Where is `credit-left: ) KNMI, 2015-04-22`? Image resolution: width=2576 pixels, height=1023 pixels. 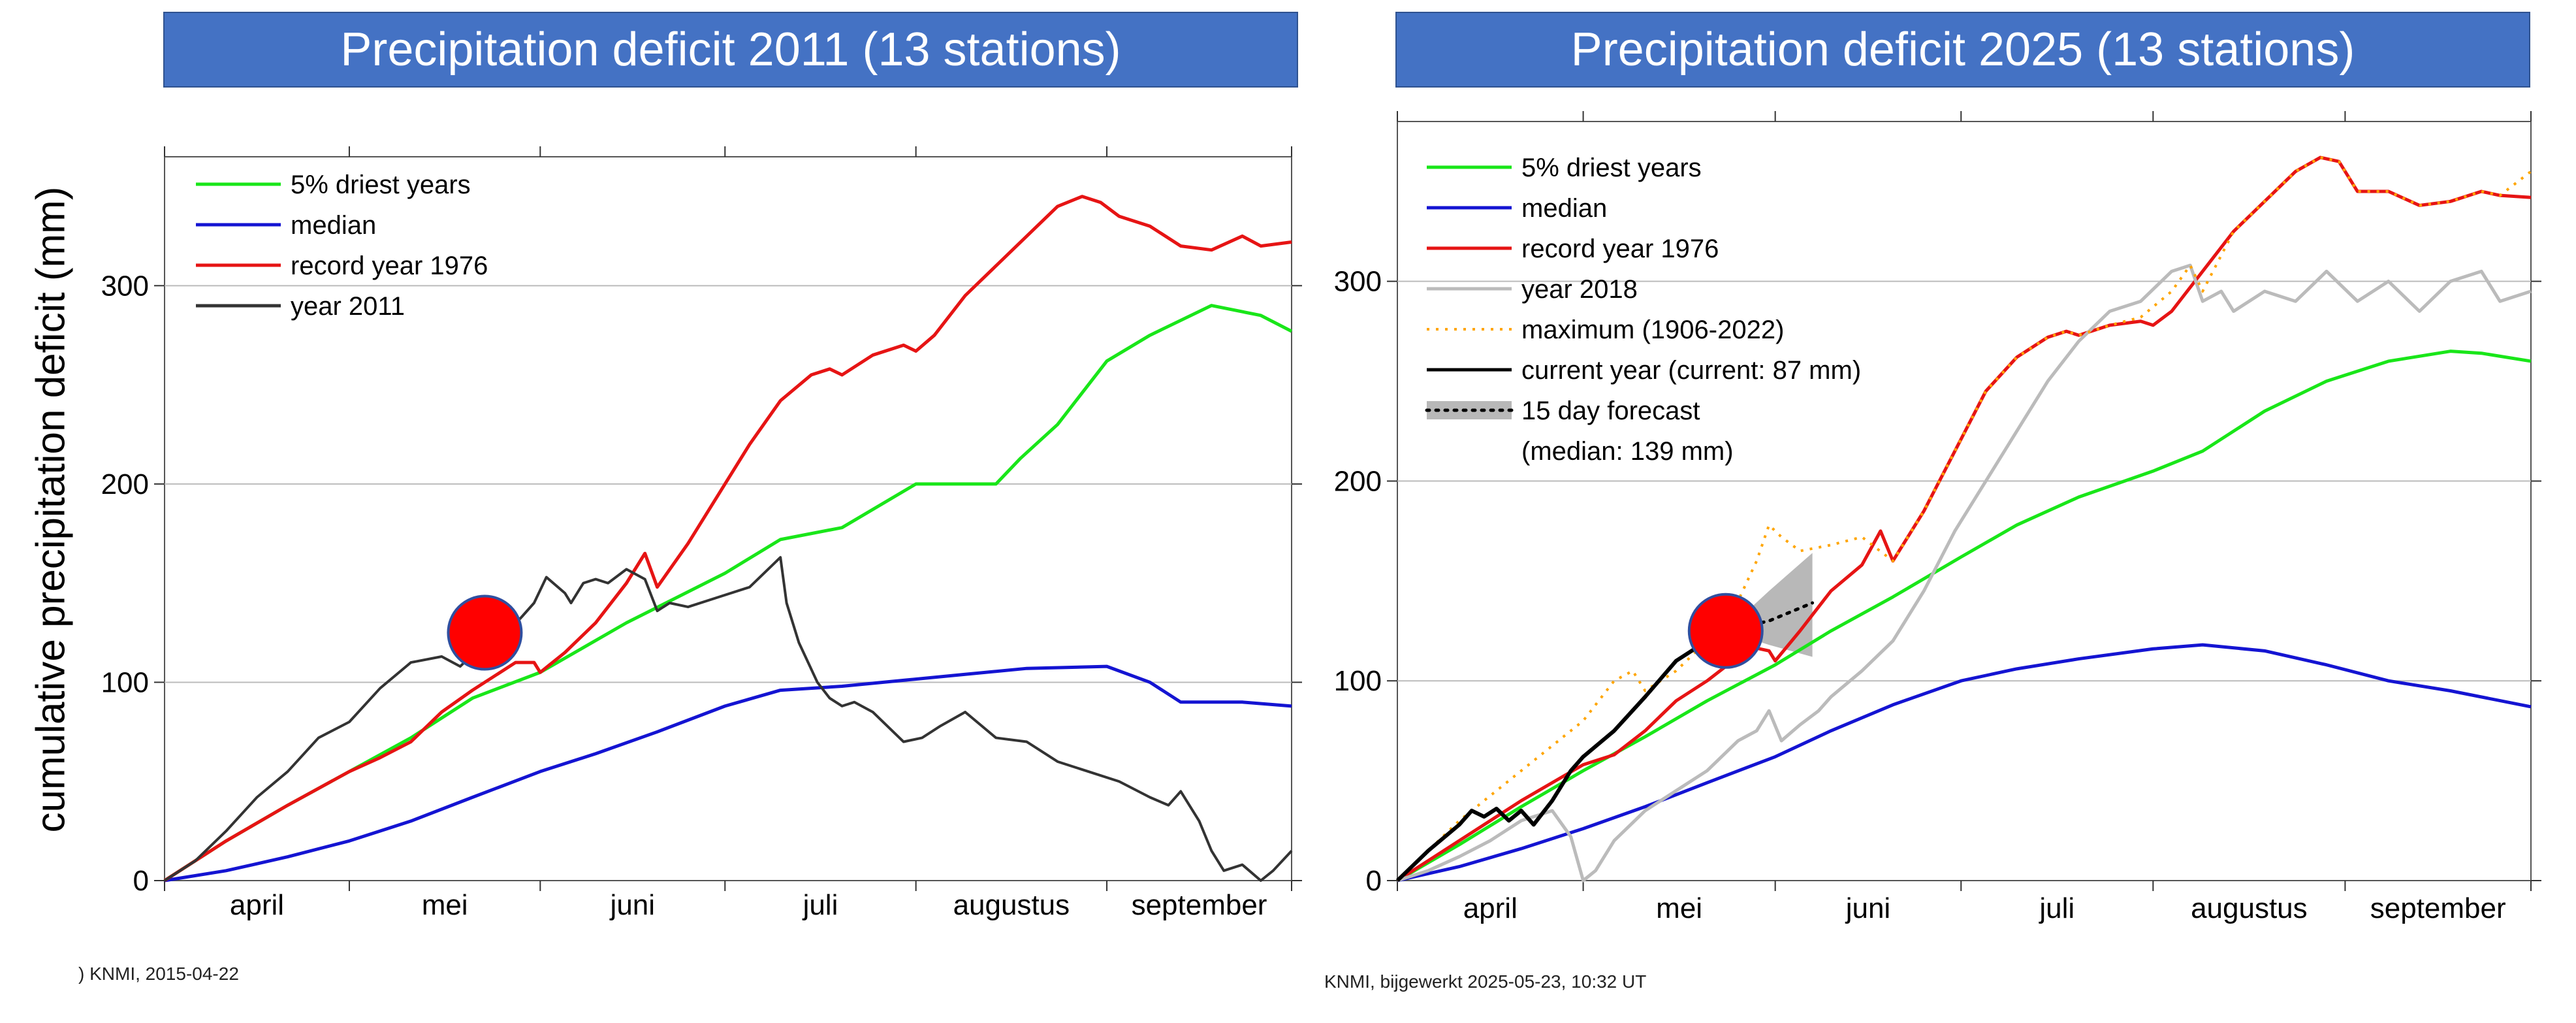 credit-left: ) KNMI, 2015-04-22 is located at coordinates (158, 974).